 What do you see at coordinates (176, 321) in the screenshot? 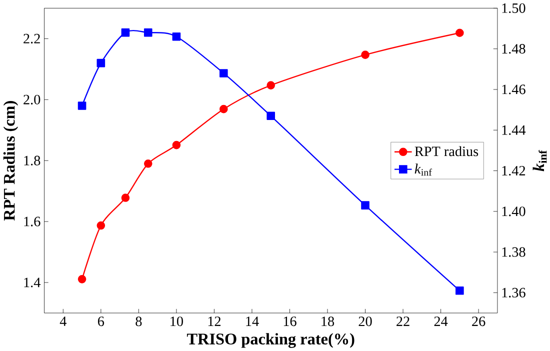
I see `x-tick-label: 10` at bounding box center [176, 321].